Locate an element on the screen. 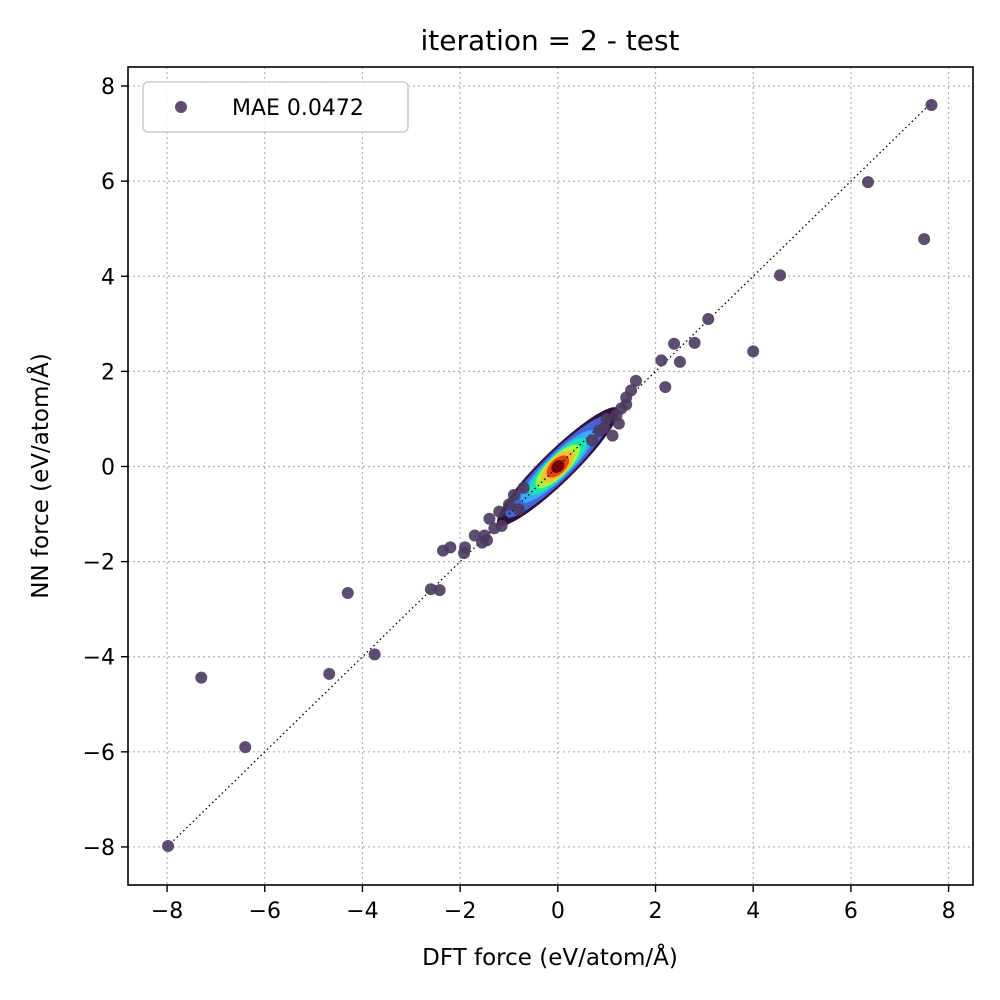  x-tick-label: −4 is located at coordinates (362, 911).